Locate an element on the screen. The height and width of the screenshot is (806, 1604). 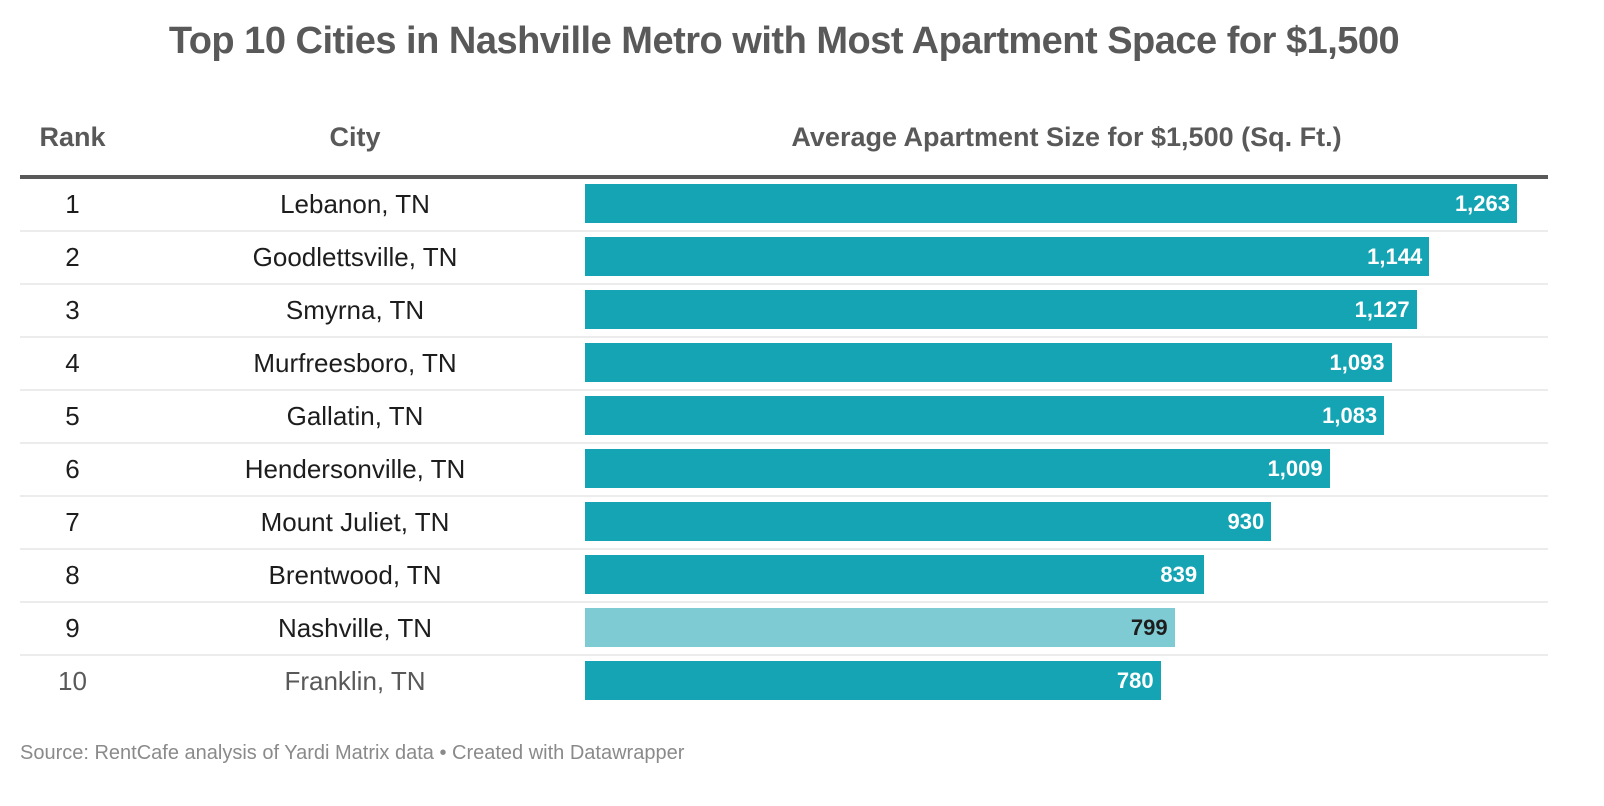
table-row: 6 Hendersonville, TN 1,009 is located at coordinates (784, 470).